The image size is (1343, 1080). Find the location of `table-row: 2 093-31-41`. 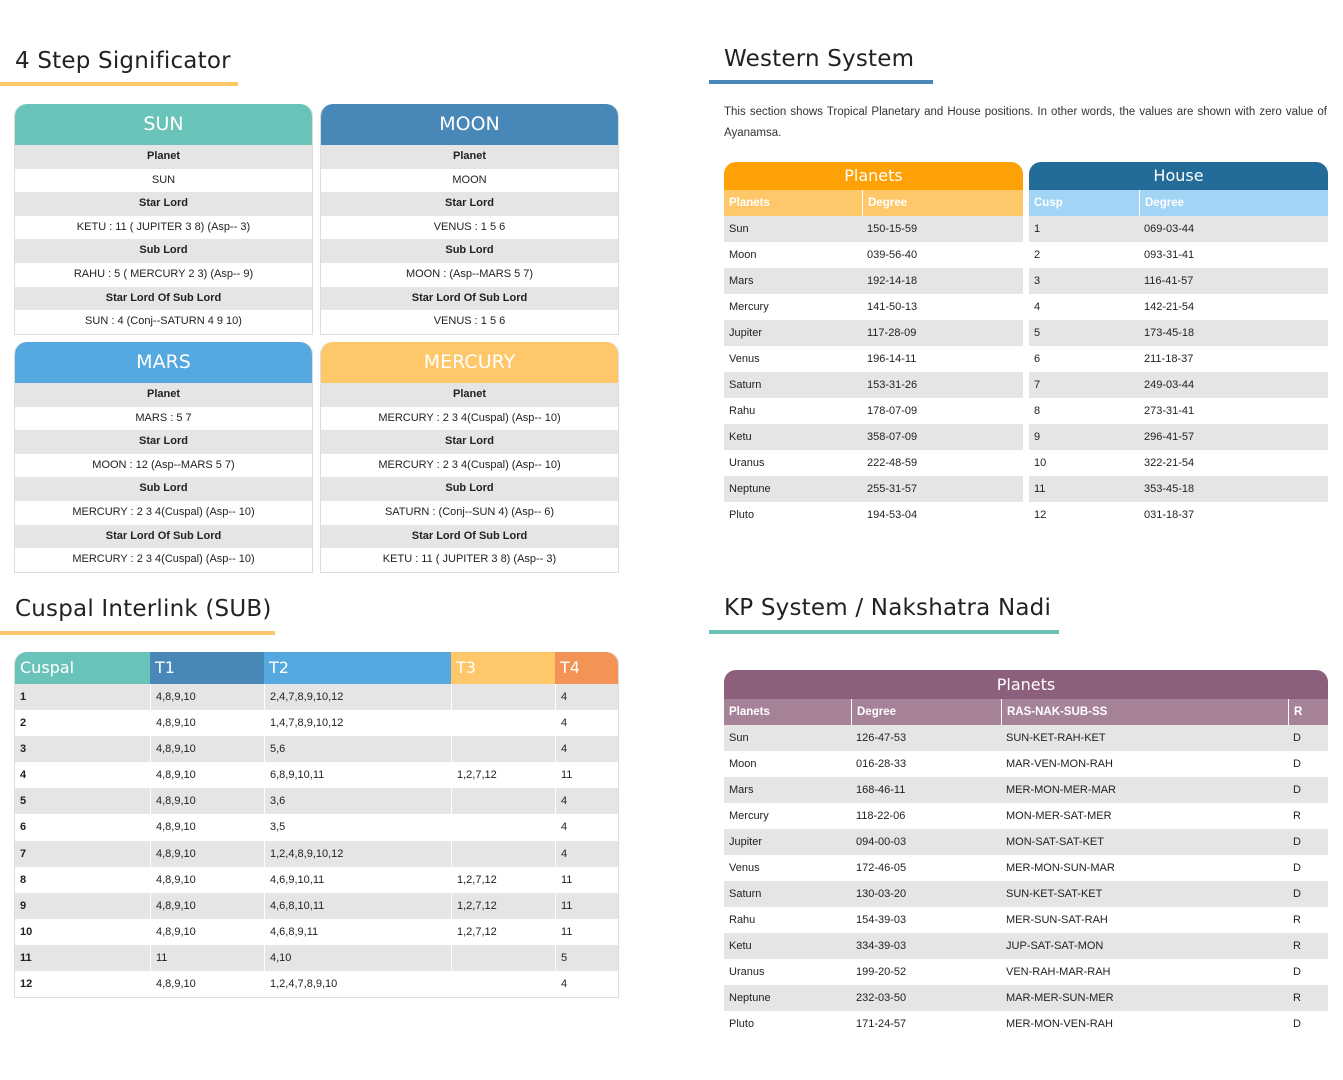

table-row: 2 093-31-41 is located at coordinates (1178, 255).